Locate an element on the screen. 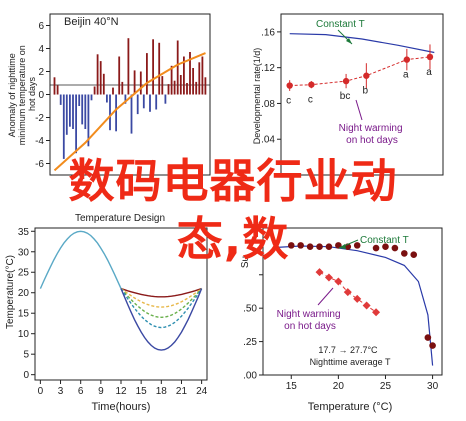  panel3-y-tick-label: 35 is located at coordinates (24, 232).